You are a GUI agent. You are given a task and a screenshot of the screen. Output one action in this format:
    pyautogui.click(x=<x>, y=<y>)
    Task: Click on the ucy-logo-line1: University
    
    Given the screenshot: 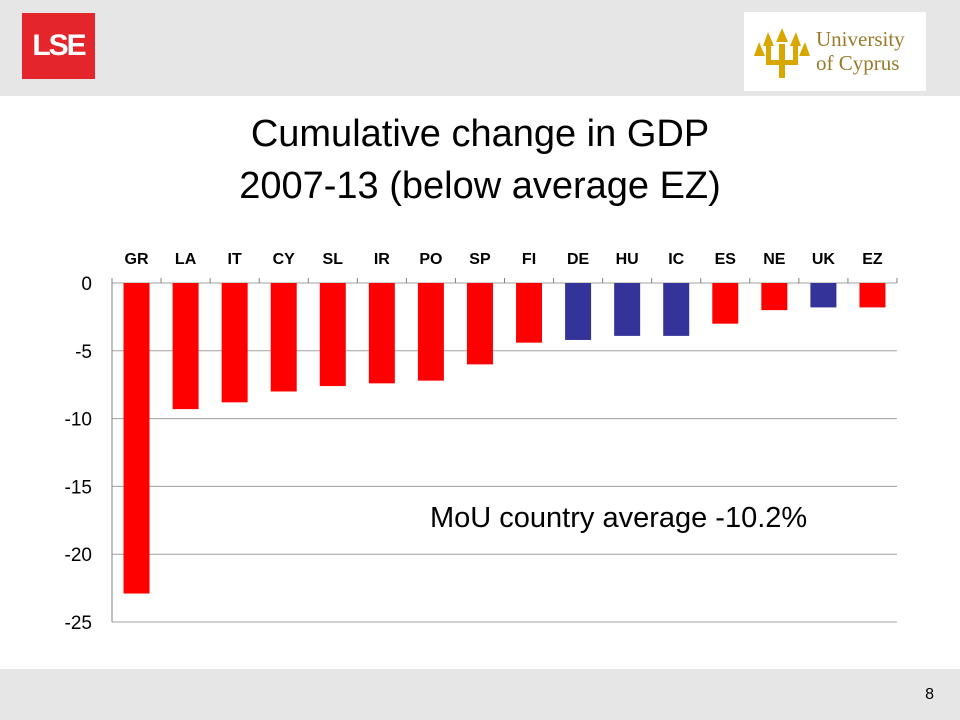 What is the action you would take?
    pyautogui.click(x=860, y=39)
    